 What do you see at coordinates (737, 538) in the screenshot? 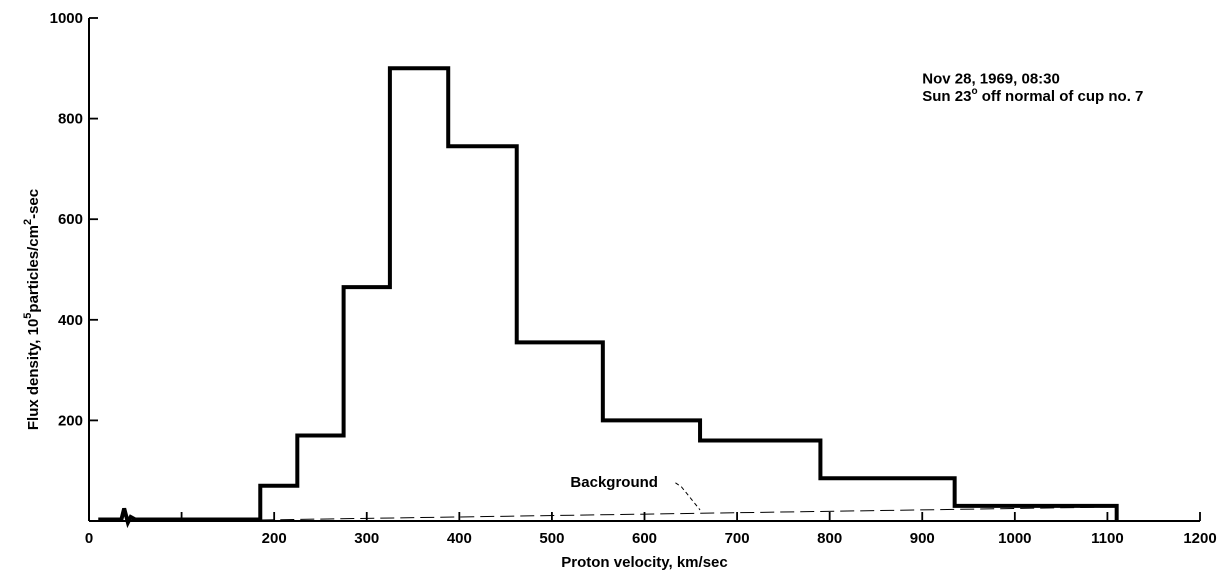
I see `x-tick-label: 700` at bounding box center [737, 538].